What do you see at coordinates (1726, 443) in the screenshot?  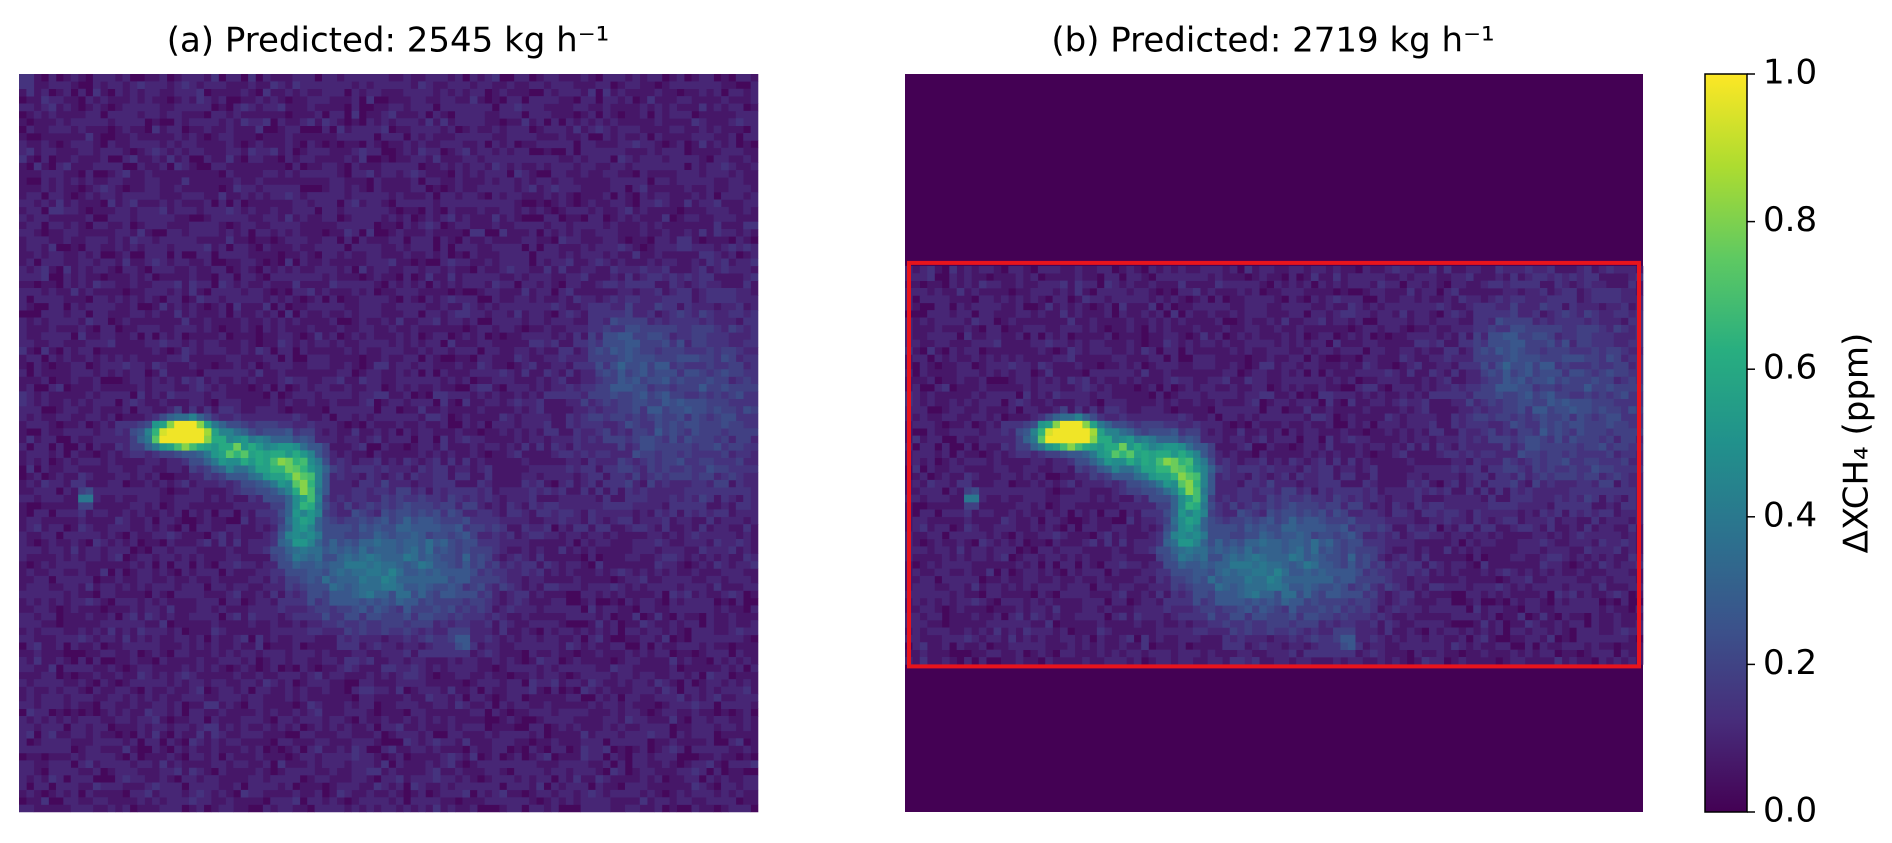 I see `colorbar` at bounding box center [1726, 443].